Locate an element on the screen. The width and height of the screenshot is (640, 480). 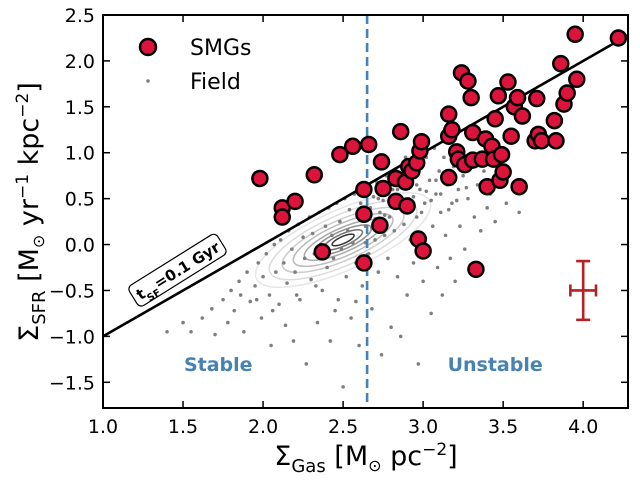
y-tick-label: 0.5 is located at coordinates (80, 200).